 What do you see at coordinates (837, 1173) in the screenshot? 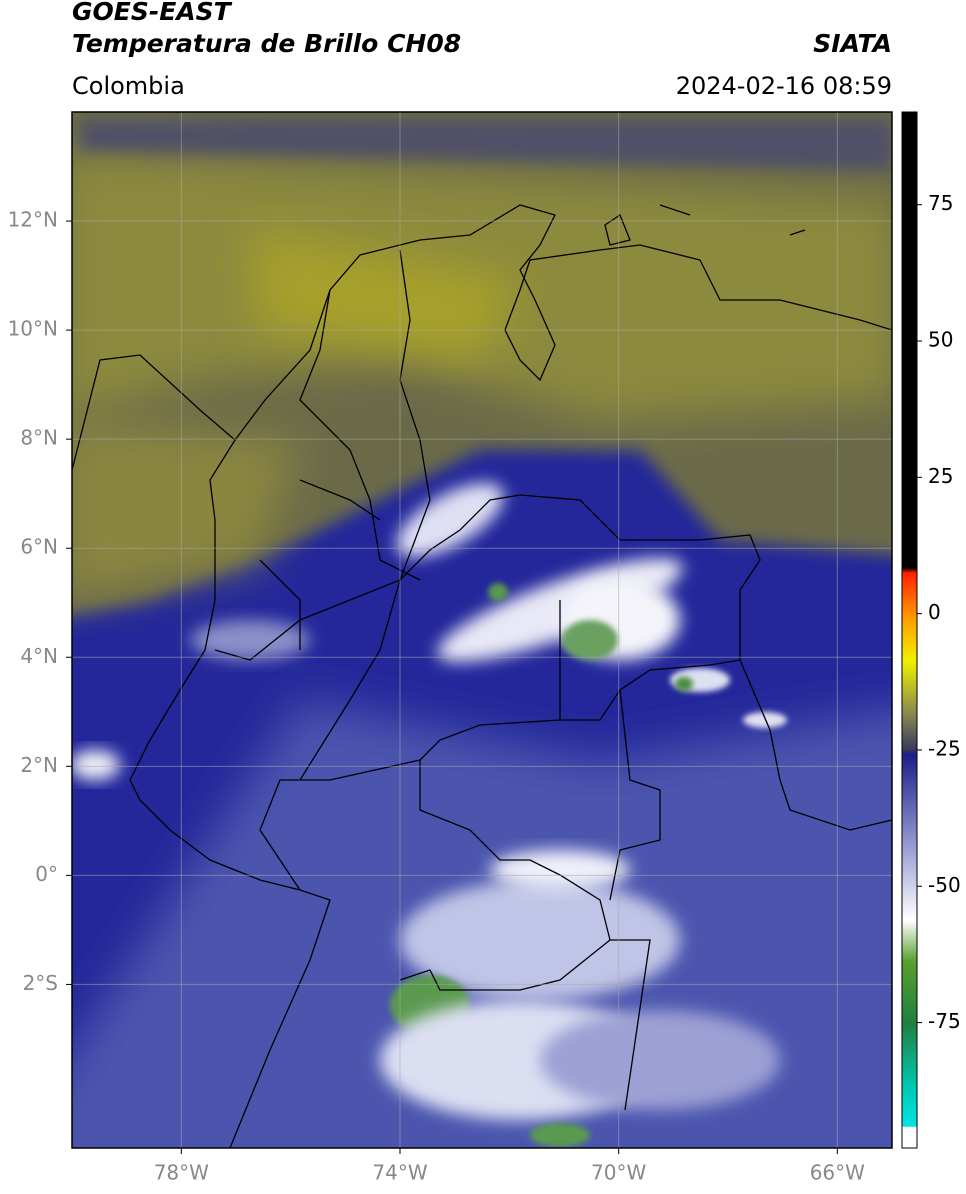
I see `x-tick-label: 66°W` at bounding box center [837, 1173].